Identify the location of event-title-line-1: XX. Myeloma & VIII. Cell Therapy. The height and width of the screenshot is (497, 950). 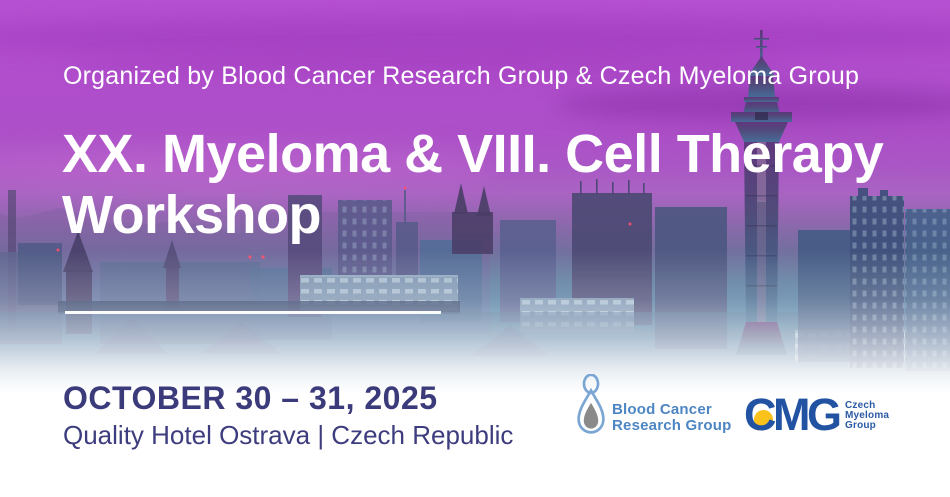
(473, 154).